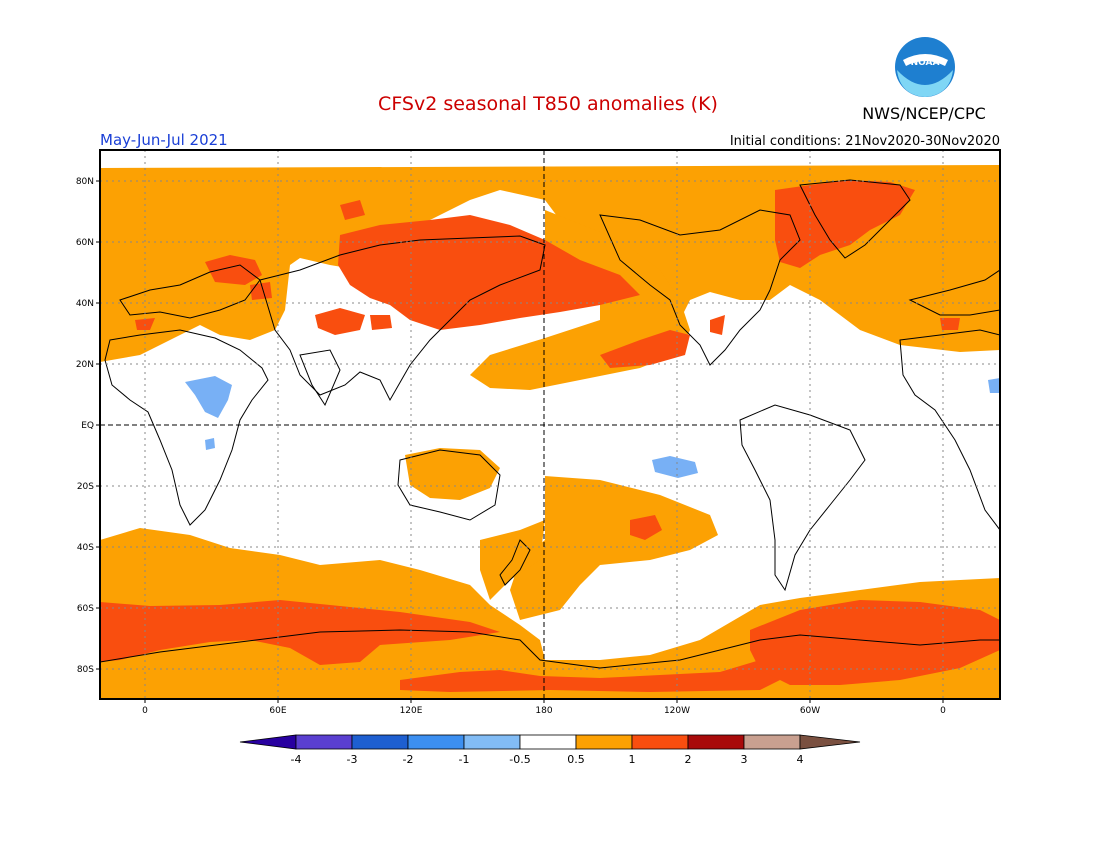 The width and height of the screenshot is (1100, 850). Describe the element at coordinates (576, 759) in the screenshot. I see `colorbar-label: 0.5` at that location.